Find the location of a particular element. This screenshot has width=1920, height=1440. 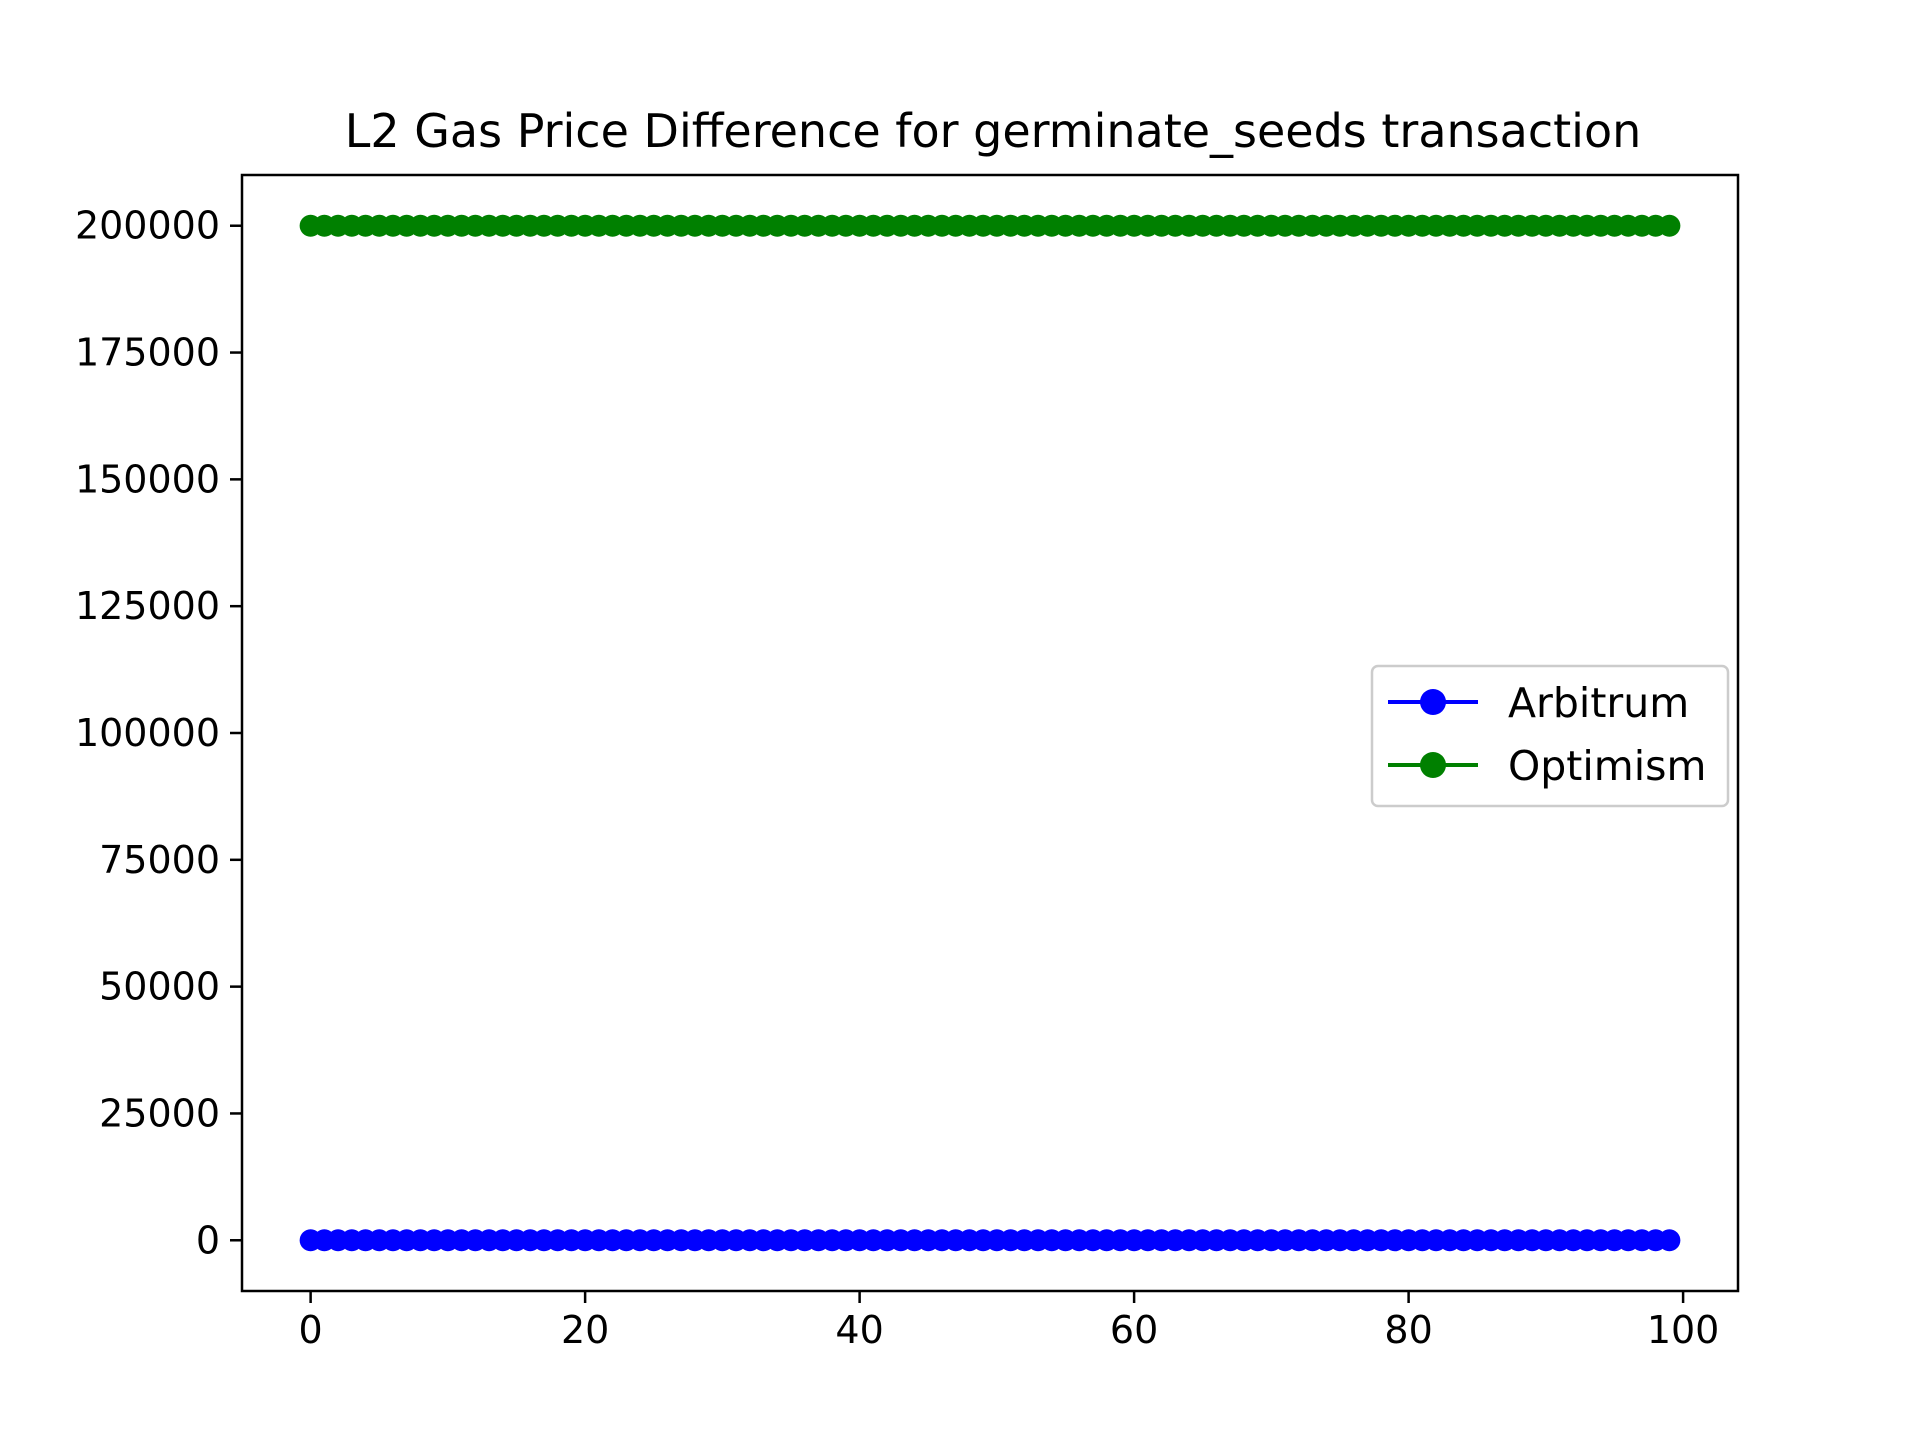

x-axis: 0 20 40 60 80 100 is located at coordinates (1009, 1321).